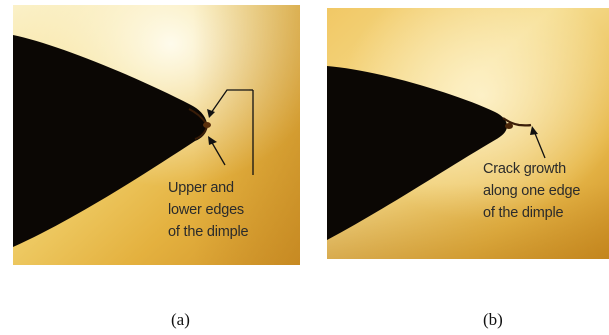  I want to click on annotation-line: lower edges, so click(206, 210).